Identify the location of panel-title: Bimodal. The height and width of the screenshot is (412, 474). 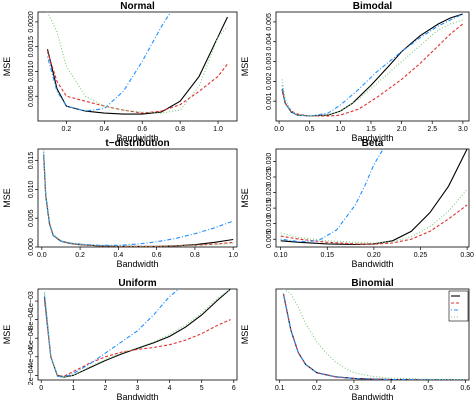
(373, 6).